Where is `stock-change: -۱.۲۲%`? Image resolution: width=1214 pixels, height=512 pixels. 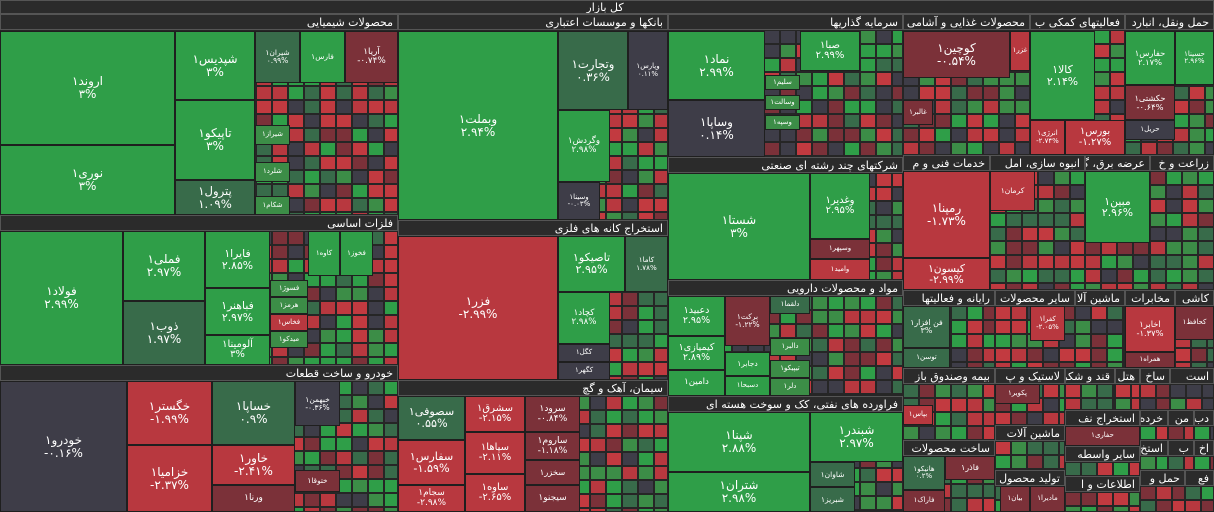 stock-change: -۱.۲۲% is located at coordinates (747, 324).